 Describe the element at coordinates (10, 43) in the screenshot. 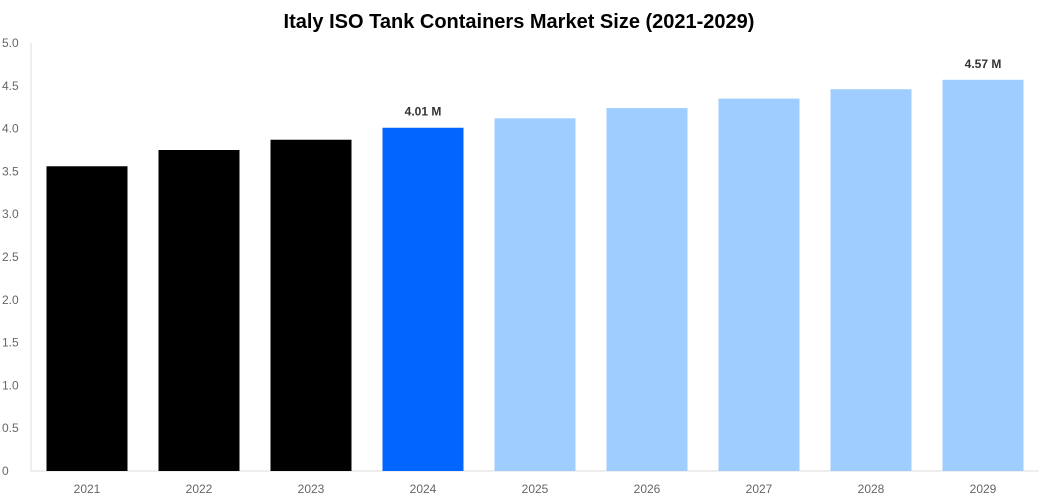

I see `y-tick-label: 5.0` at that location.